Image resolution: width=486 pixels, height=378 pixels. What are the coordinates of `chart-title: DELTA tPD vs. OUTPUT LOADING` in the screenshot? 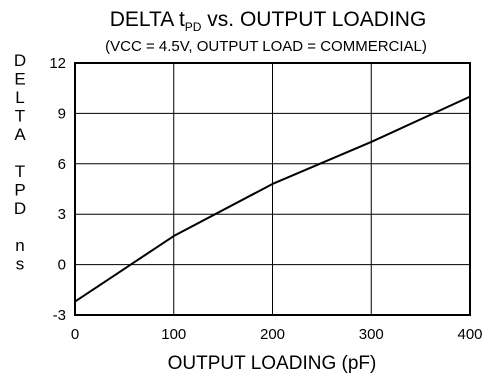 It's located at (268, 21).